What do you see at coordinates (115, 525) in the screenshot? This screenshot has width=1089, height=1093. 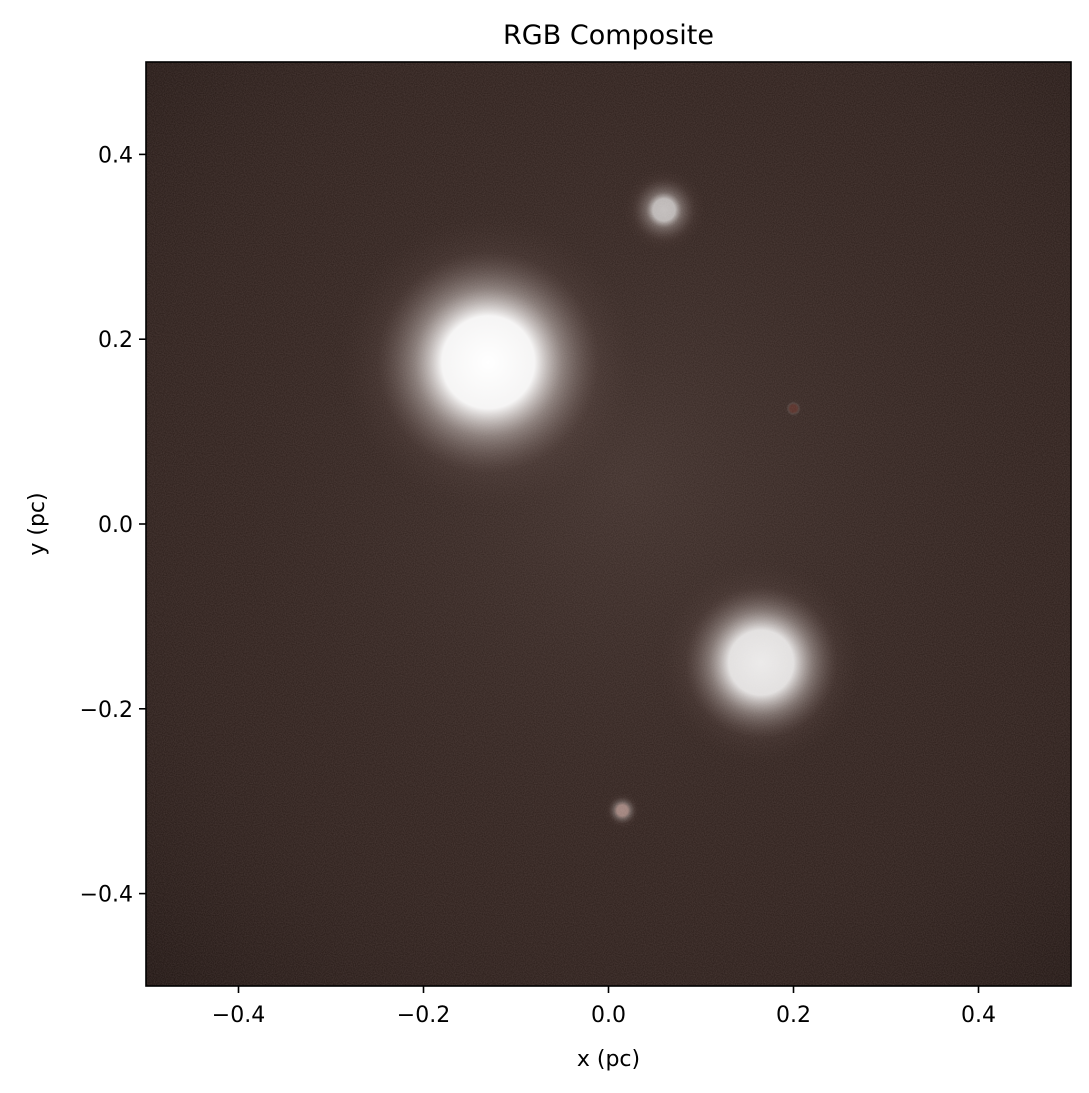 I see `y-tick-label: 0.0` at bounding box center [115, 525].